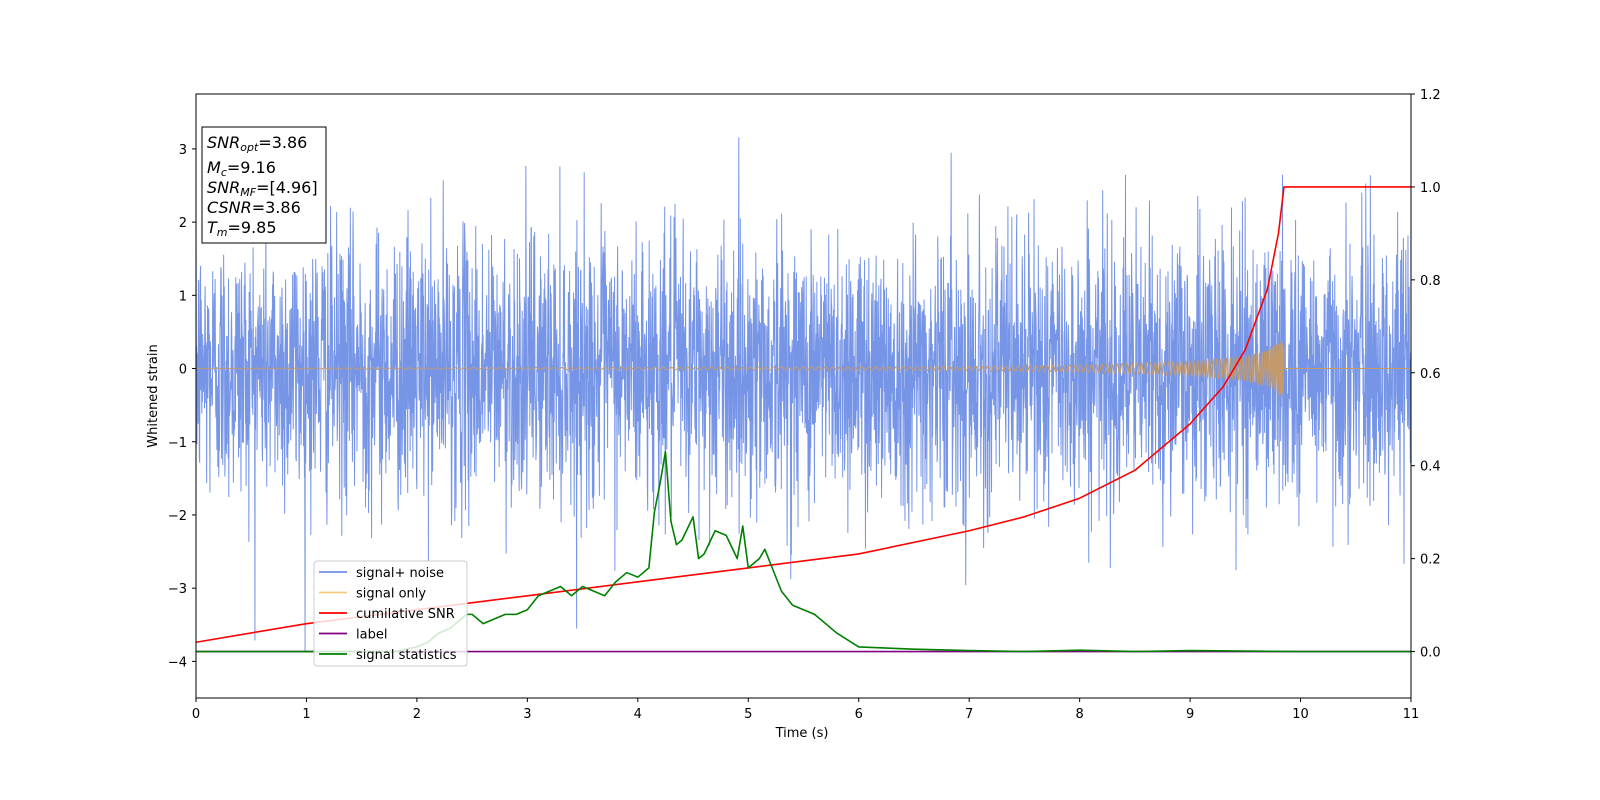 This screenshot has height=800, width=1600. What do you see at coordinates (229, 207) in the screenshot?
I see `annotation-csnr-name: CSNR` at bounding box center [229, 207].